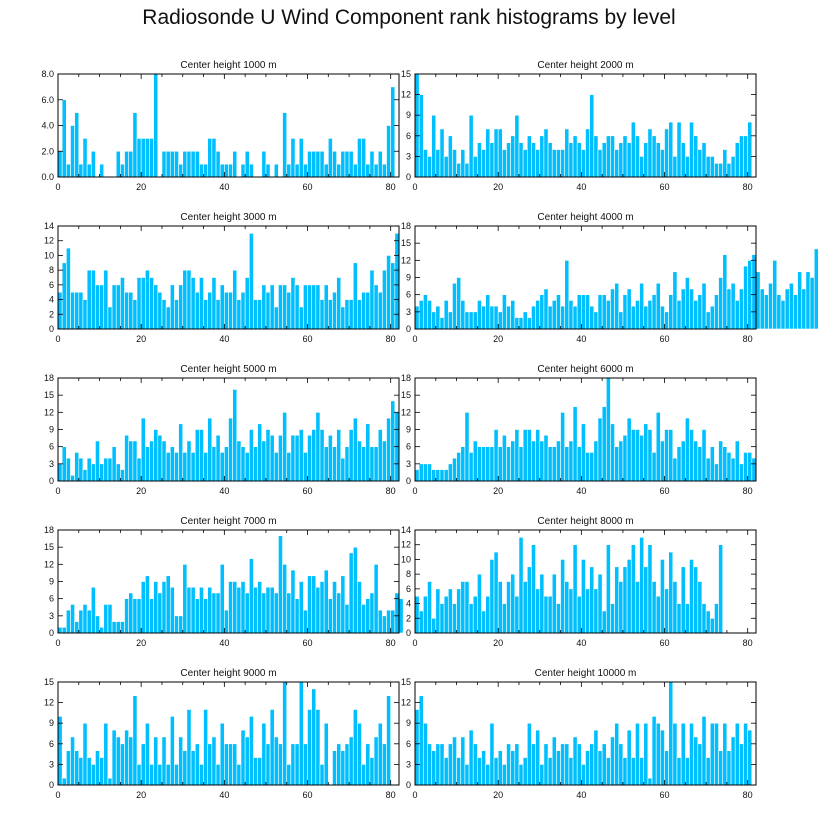 This screenshot has height=824, width=818. Describe the element at coordinates (748, 643) in the screenshot. I see `x-tick-label: 80` at that location.